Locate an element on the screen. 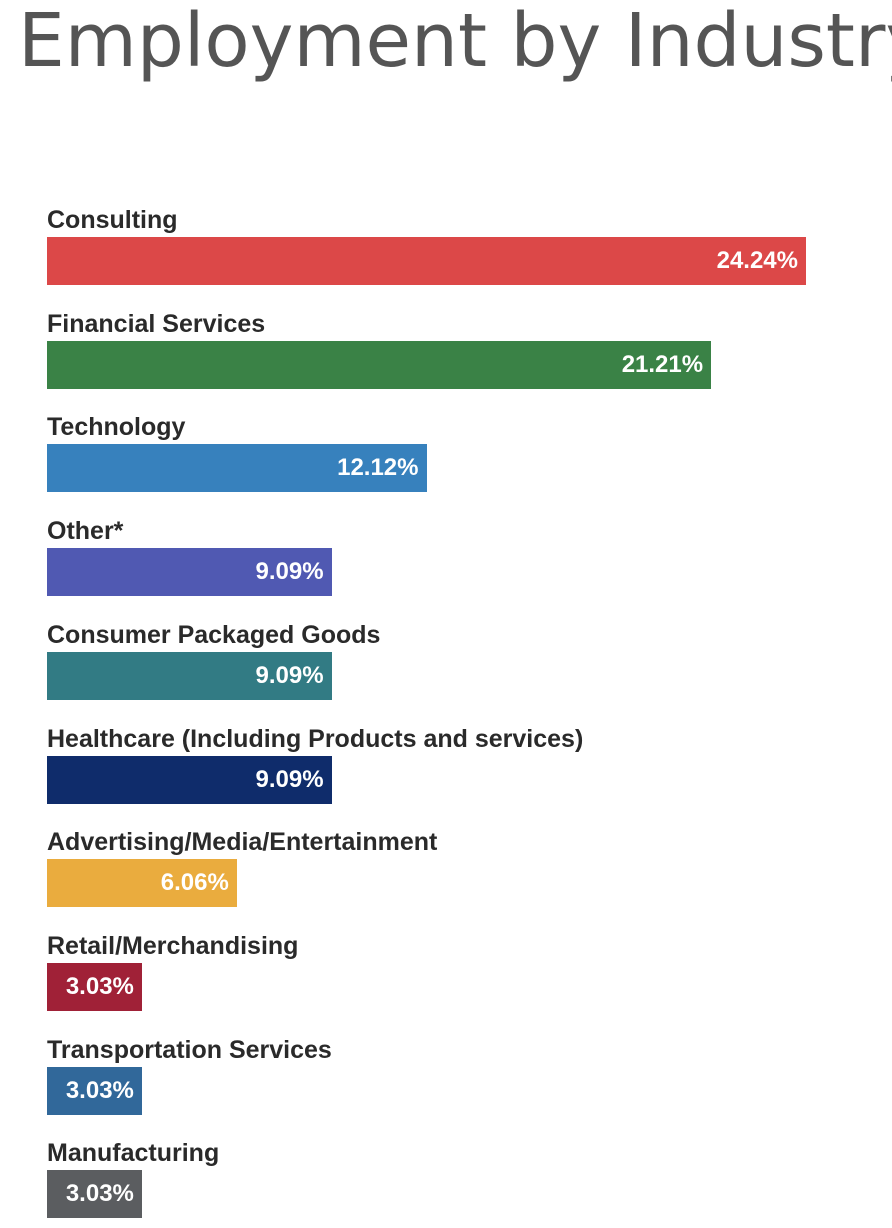 This screenshot has height=1228, width=892. bar-value-label: 24.24% is located at coordinates (757, 260).